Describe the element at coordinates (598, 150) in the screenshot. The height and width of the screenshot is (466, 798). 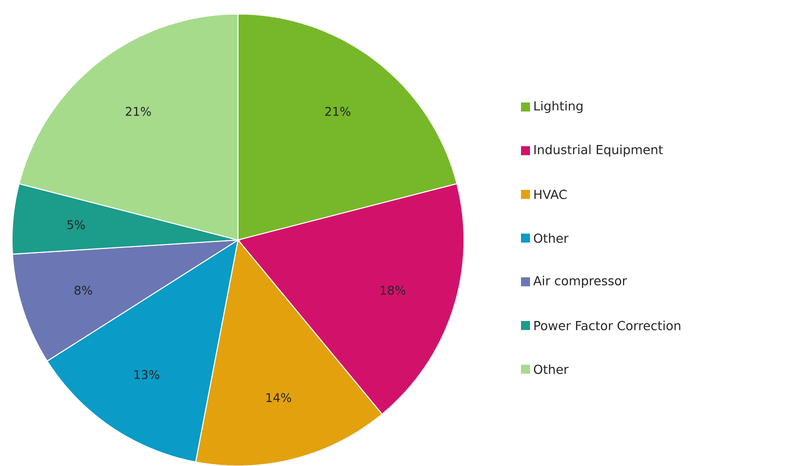
I see `legend-label: Industrial Equipment` at that location.